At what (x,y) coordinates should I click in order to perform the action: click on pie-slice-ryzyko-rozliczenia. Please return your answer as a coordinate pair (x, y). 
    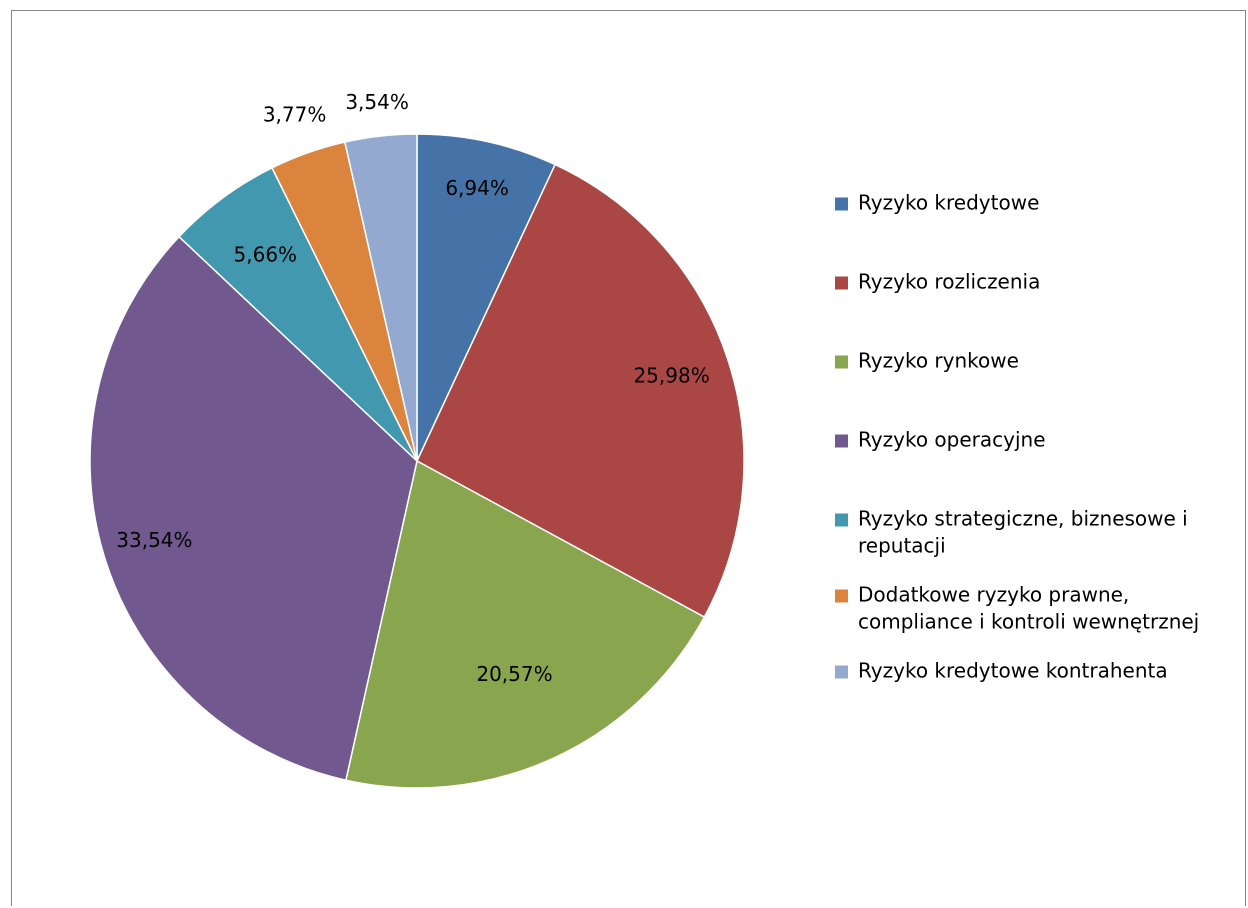
    Looking at the image, I should click on (580, 391).